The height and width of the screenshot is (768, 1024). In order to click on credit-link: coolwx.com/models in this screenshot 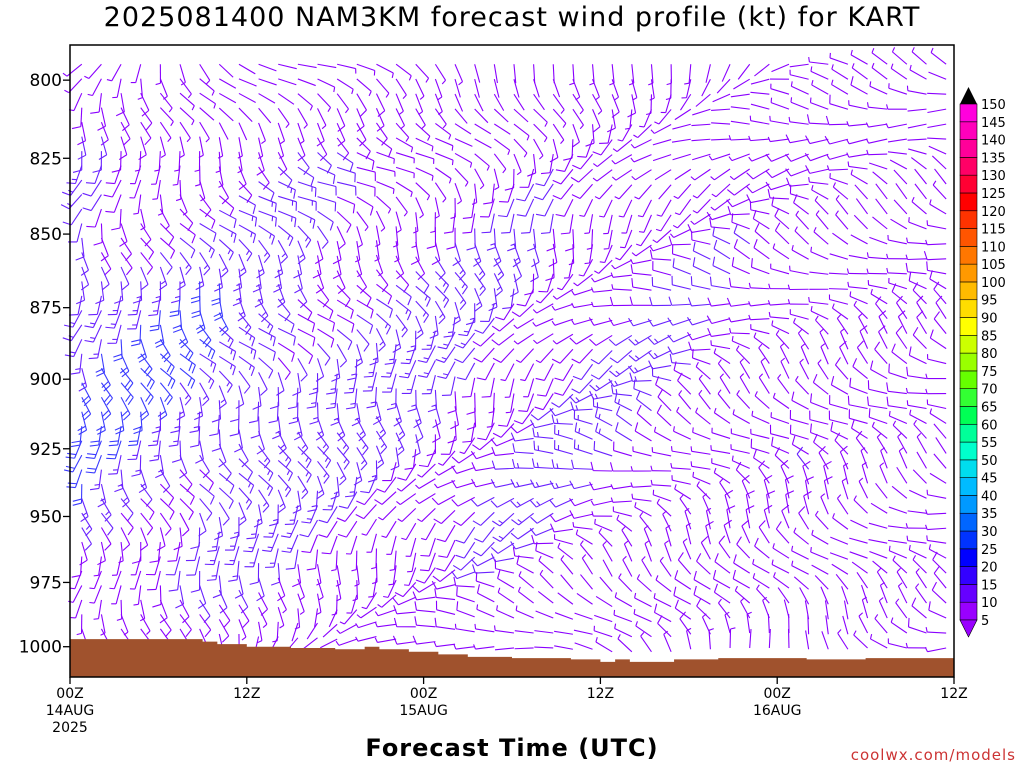, I will do `click(933, 755)`.